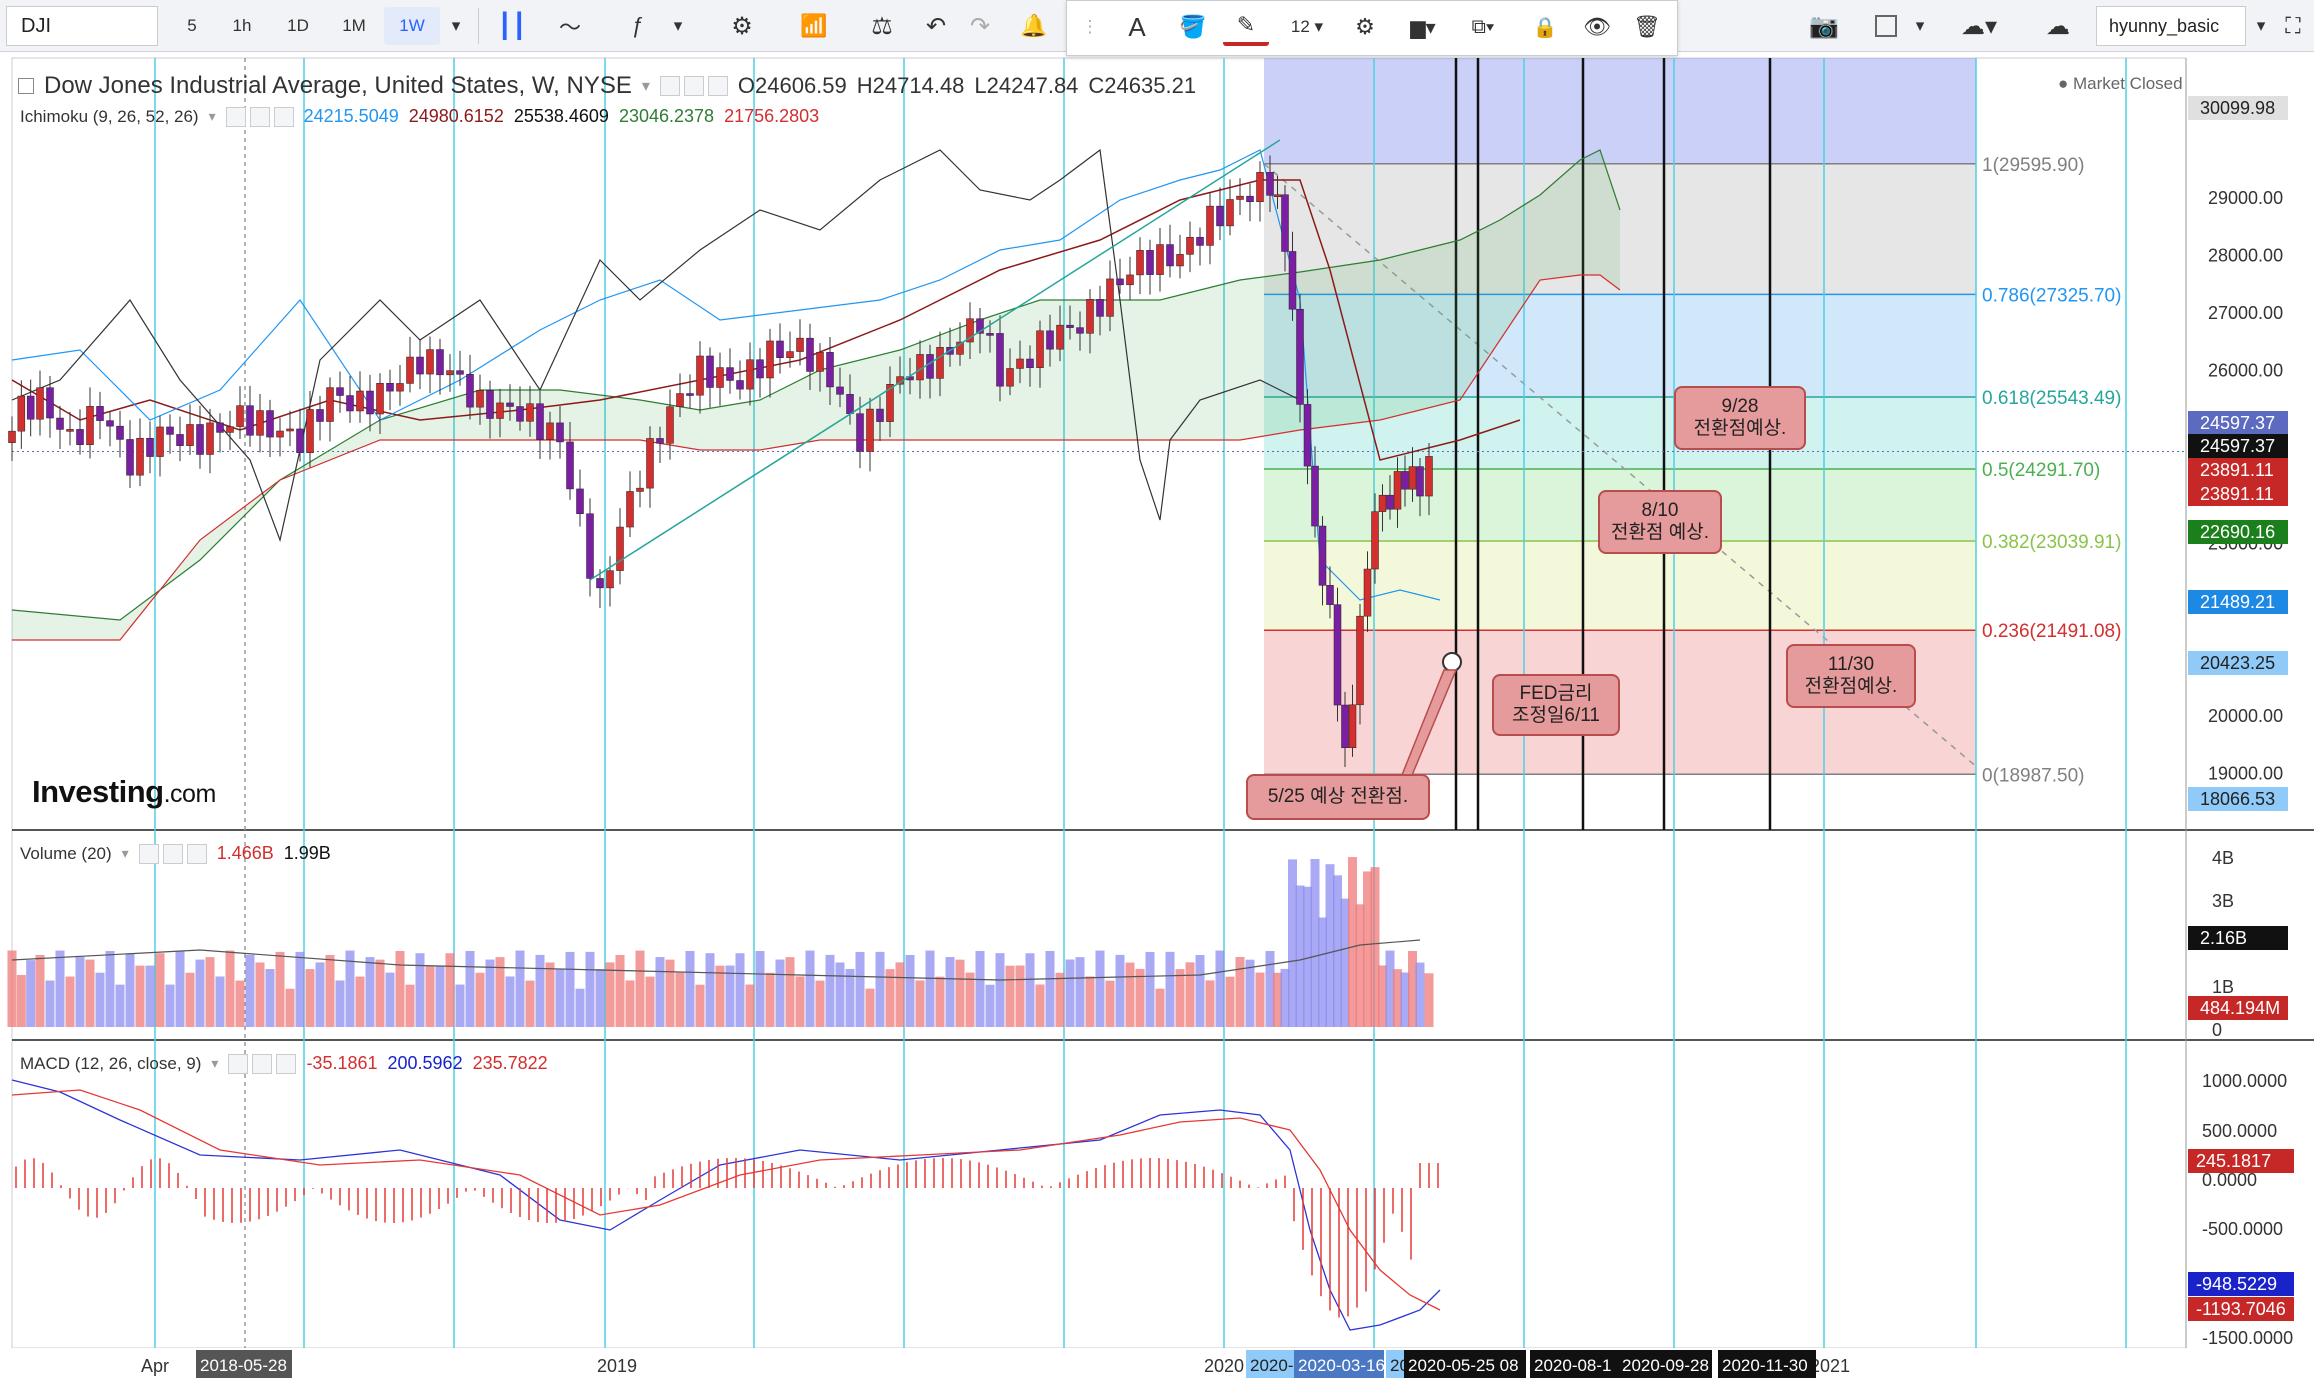 Image resolution: width=2314 pixels, height=1384 pixels. Describe the element at coordinates (882, 26) in the screenshot. I see `scales-icon: ⚖` at that location.